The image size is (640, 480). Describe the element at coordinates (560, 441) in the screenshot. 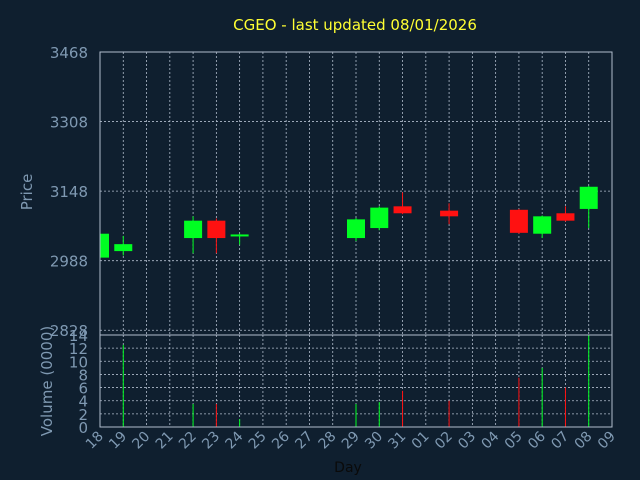

I see `x-tick-label: 07` at that location.